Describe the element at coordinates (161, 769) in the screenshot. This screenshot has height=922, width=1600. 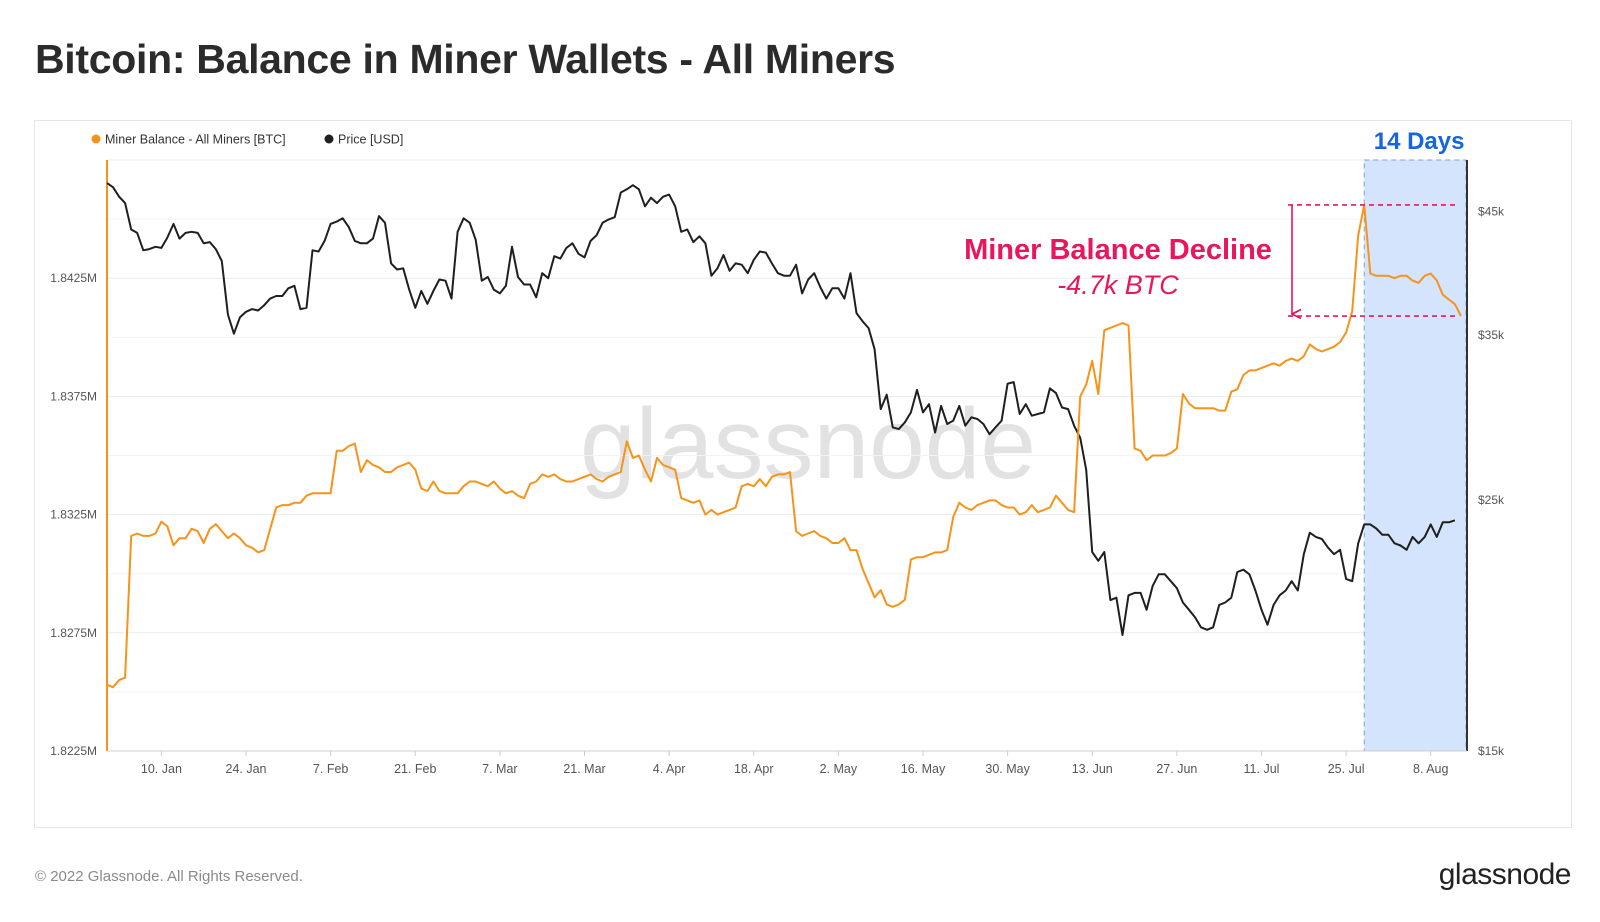
I see `x-tick-label: 10. Jan` at that location.